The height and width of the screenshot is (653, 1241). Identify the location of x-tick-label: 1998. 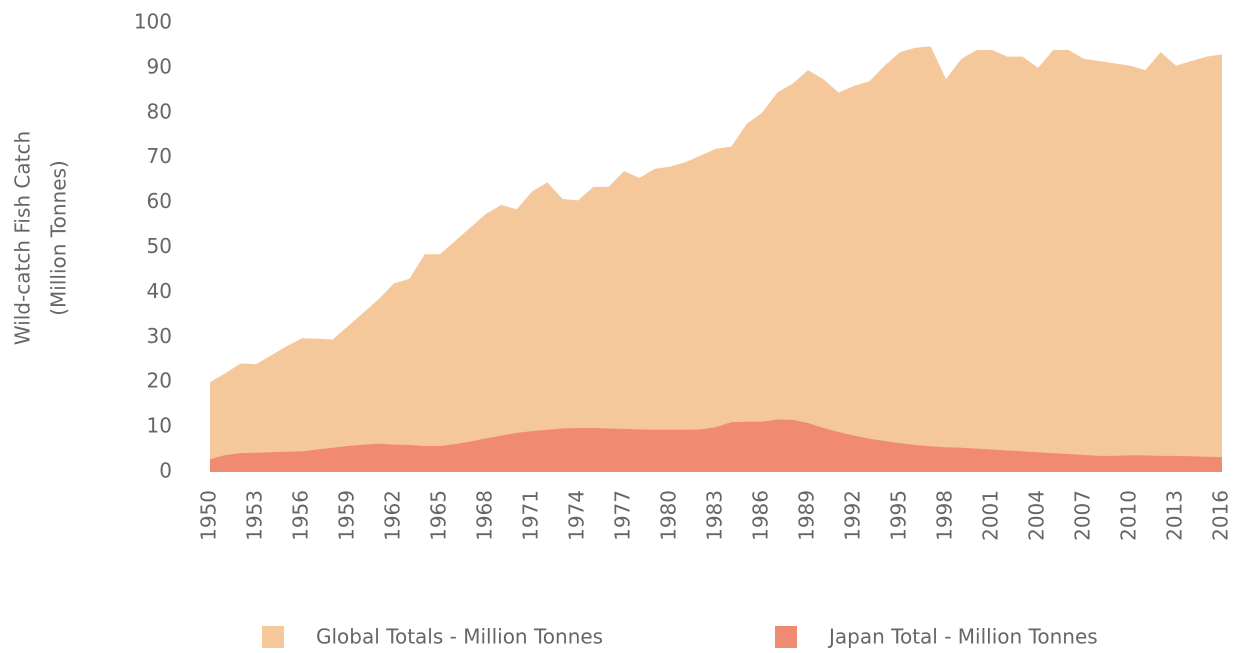
(945, 515).